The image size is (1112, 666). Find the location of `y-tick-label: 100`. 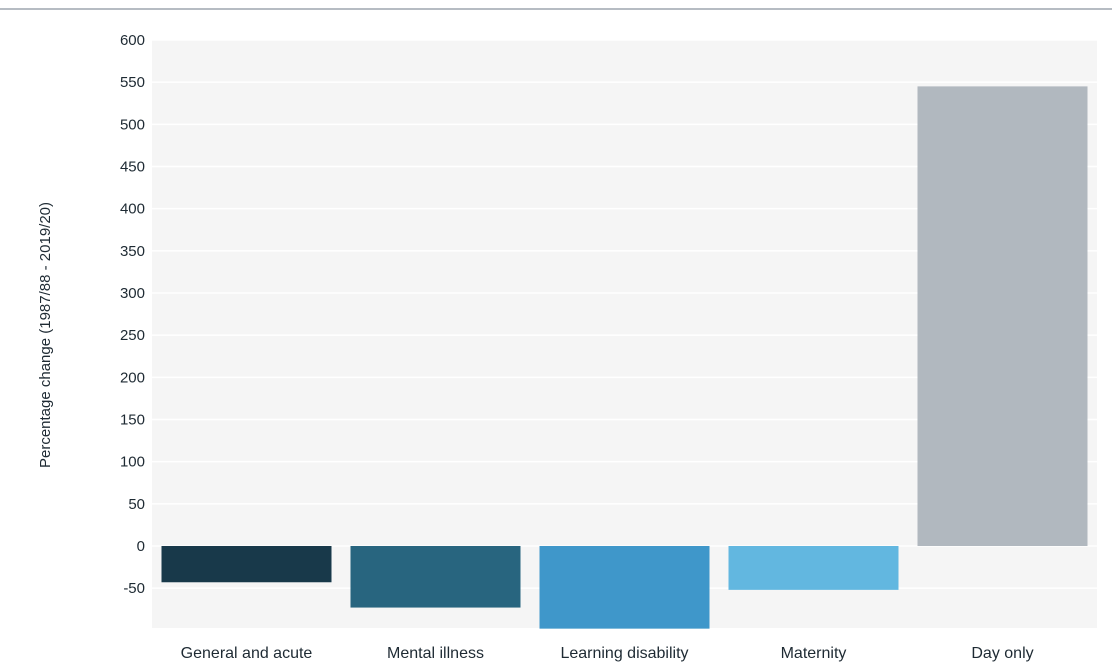

y-tick-label: 100 is located at coordinates (132, 462).